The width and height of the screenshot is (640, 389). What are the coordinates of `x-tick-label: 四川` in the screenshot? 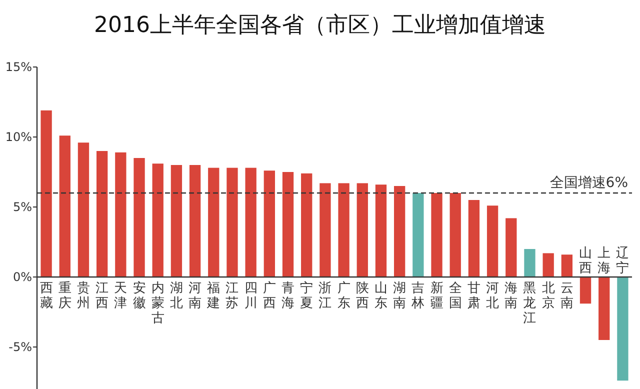 It's located at (251, 296).